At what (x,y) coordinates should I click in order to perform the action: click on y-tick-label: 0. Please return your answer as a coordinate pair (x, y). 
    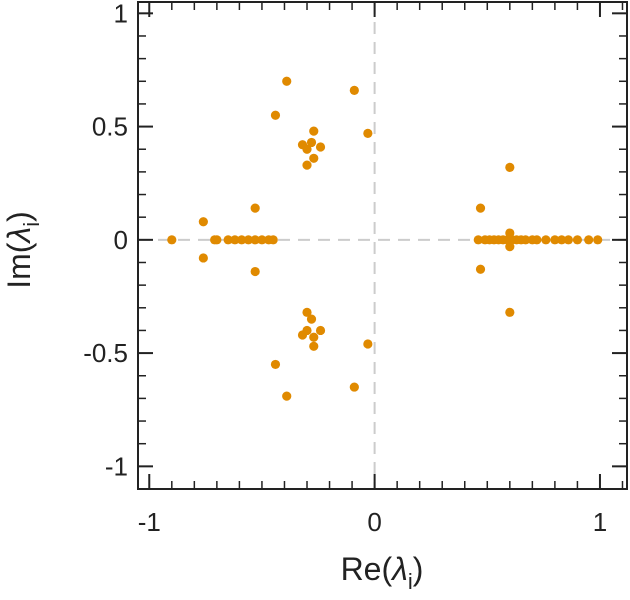
    Looking at the image, I should click on (121, 240).